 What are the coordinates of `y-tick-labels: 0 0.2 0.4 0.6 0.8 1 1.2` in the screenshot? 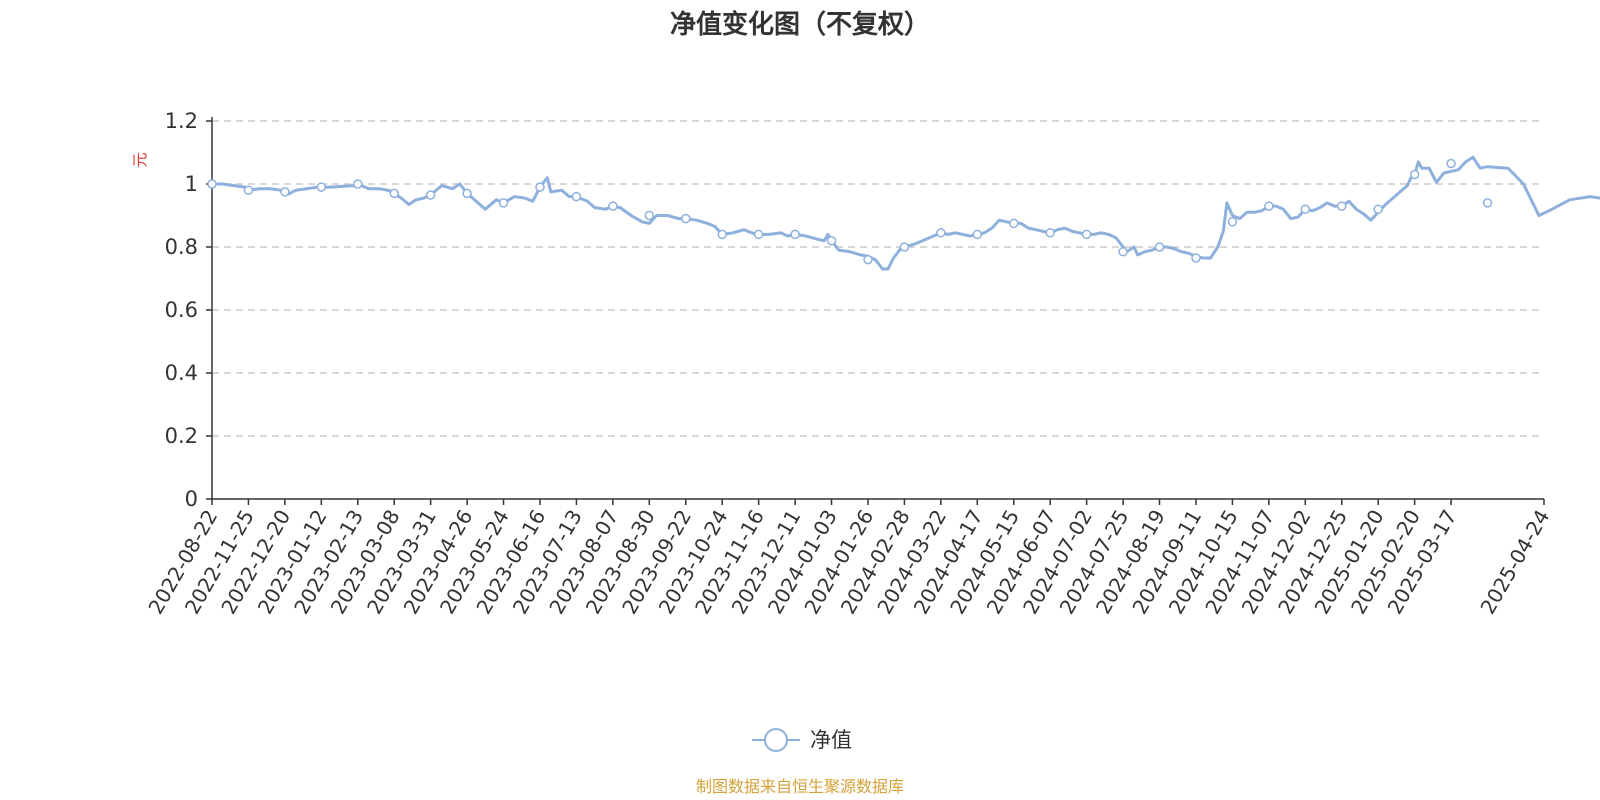 It's located at (181, 310).